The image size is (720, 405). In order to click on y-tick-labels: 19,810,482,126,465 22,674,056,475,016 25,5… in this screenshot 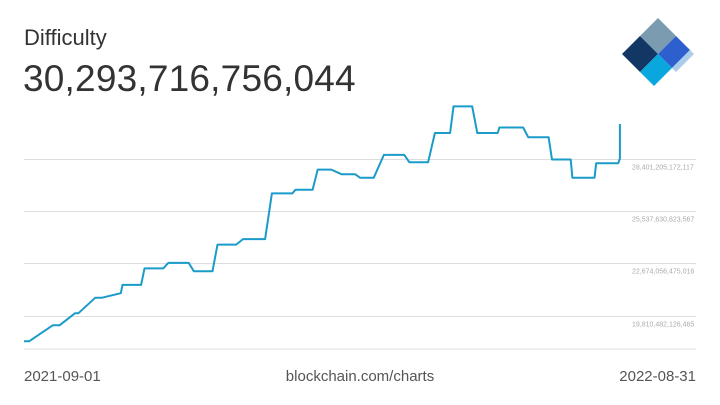, I will do `click(663, 247)`.